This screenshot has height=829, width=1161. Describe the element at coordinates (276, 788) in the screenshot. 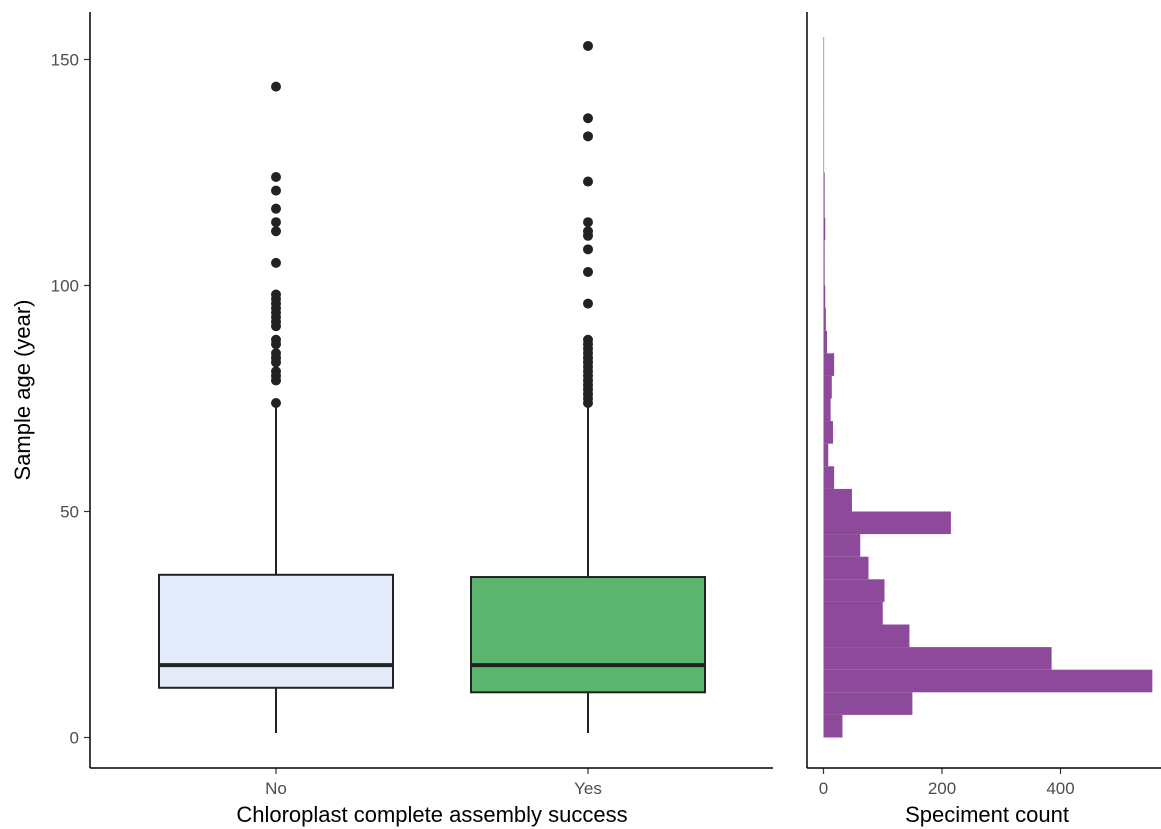

I see `x-tick-label: No` at that location.